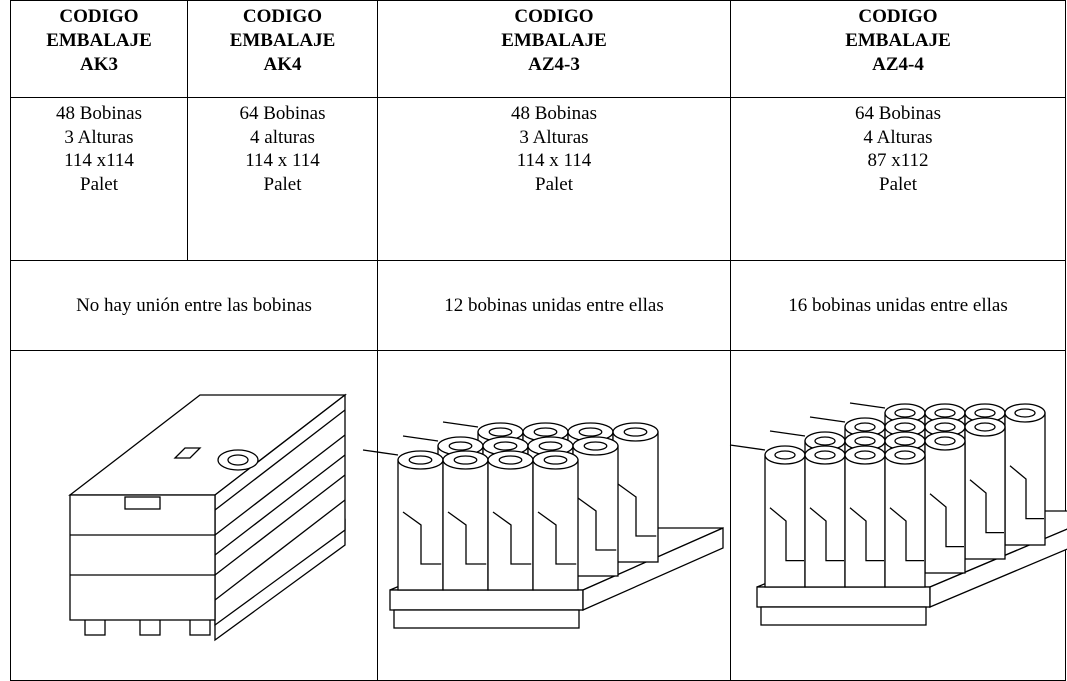  Describe the element at coordinates (99, 160) in the screenshot. I see `cell-line: 114 x114` at that location.